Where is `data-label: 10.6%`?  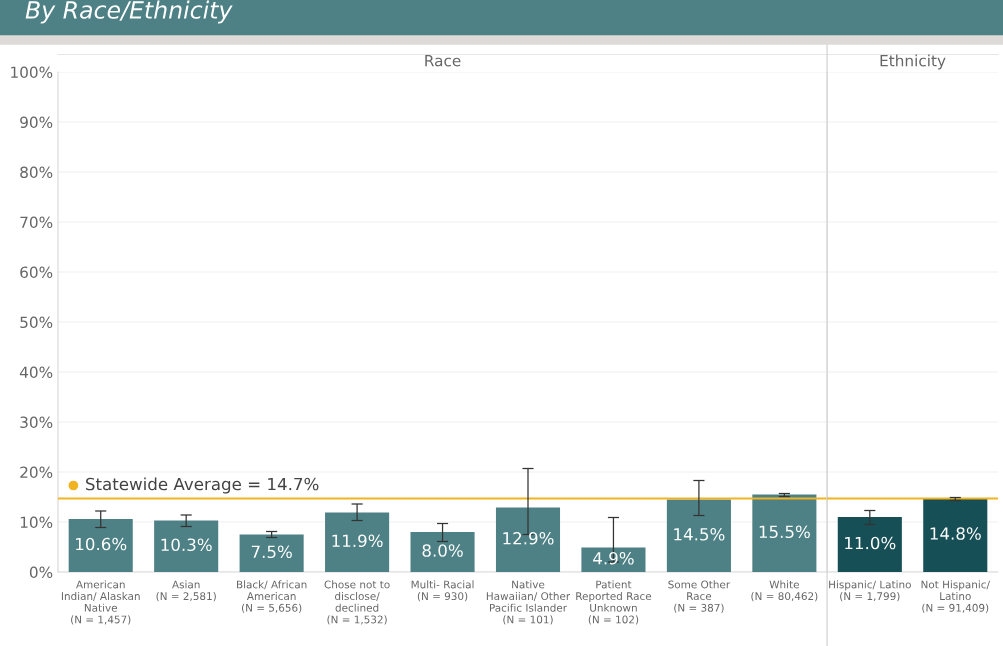 data-label: 10.6% is located at coordinates (101, 544).